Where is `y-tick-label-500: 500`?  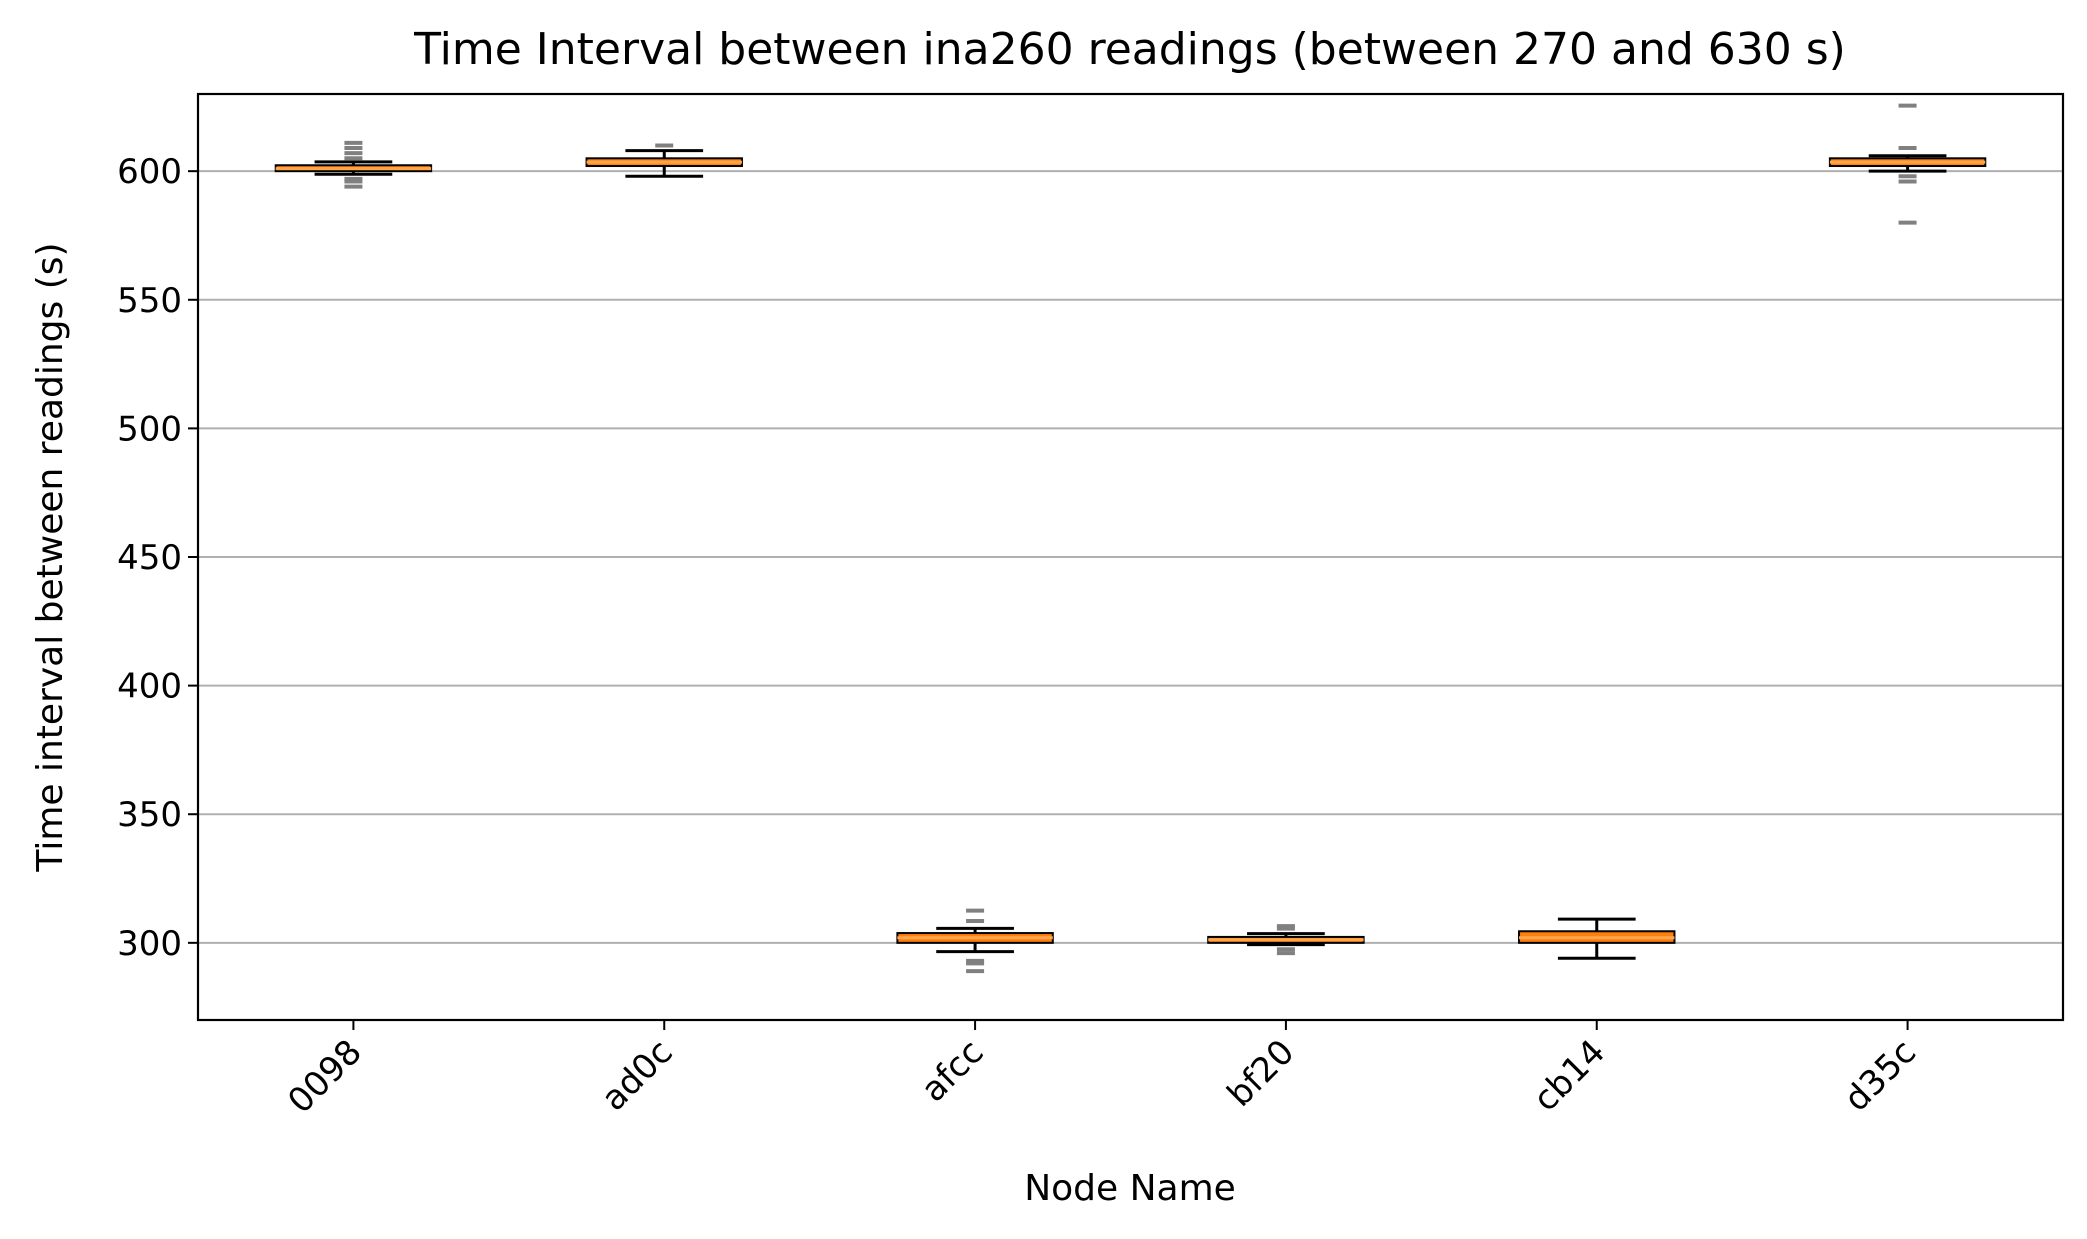
y-tick-label-500: 500 is located at coordinates (149, 429).